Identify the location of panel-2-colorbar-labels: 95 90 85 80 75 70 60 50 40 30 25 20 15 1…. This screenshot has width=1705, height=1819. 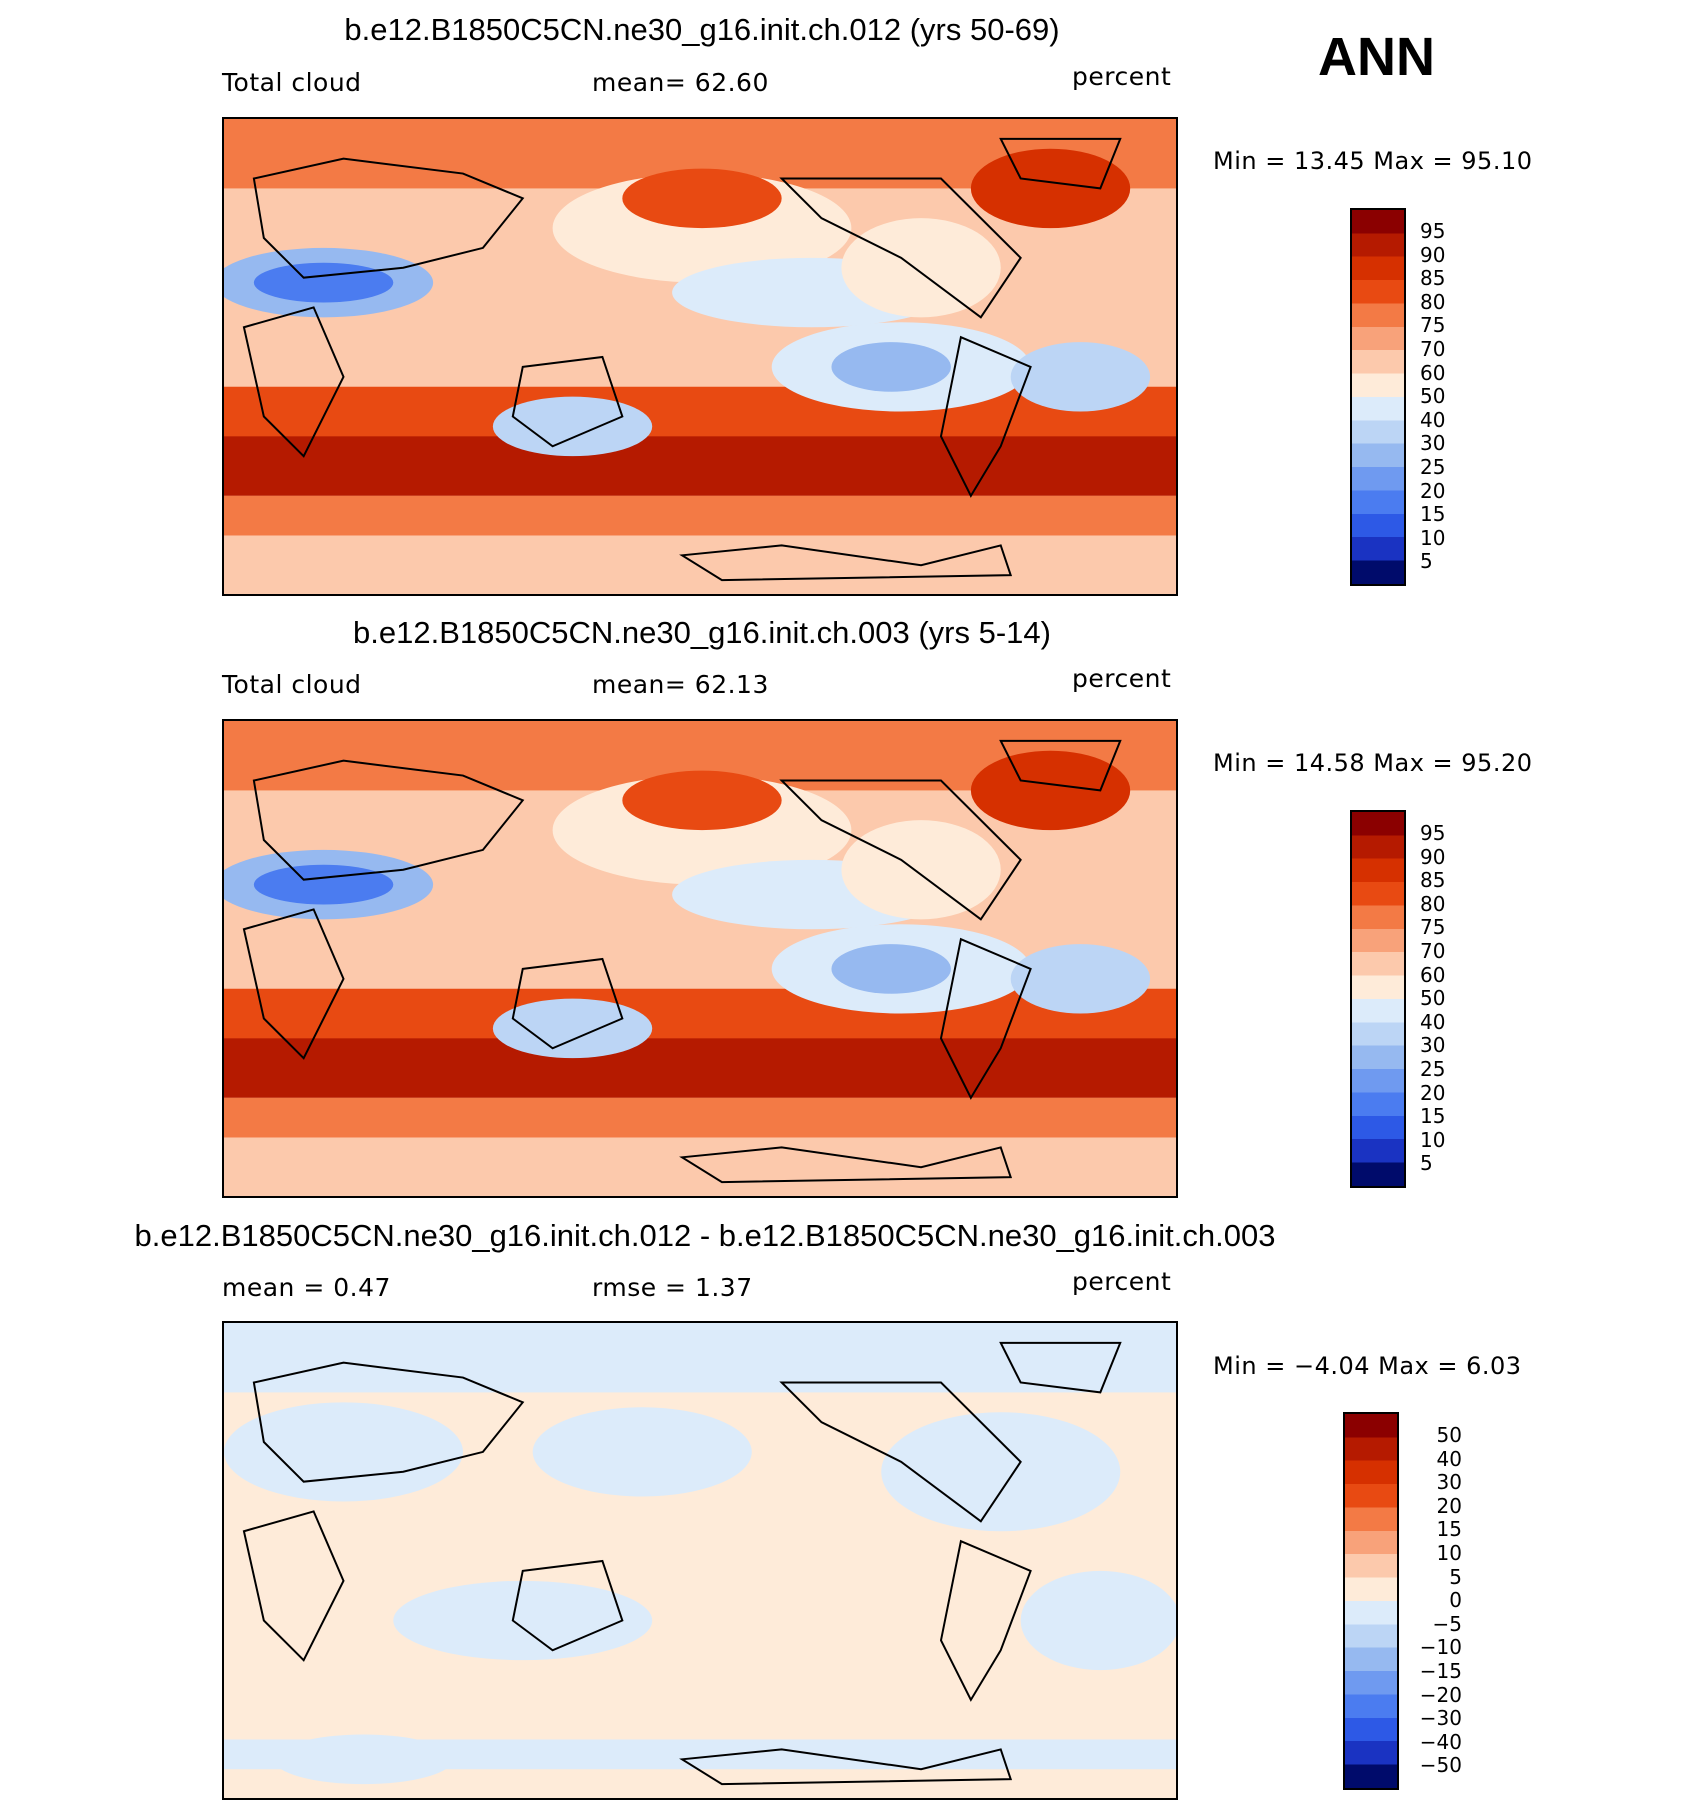
(1433, 998).